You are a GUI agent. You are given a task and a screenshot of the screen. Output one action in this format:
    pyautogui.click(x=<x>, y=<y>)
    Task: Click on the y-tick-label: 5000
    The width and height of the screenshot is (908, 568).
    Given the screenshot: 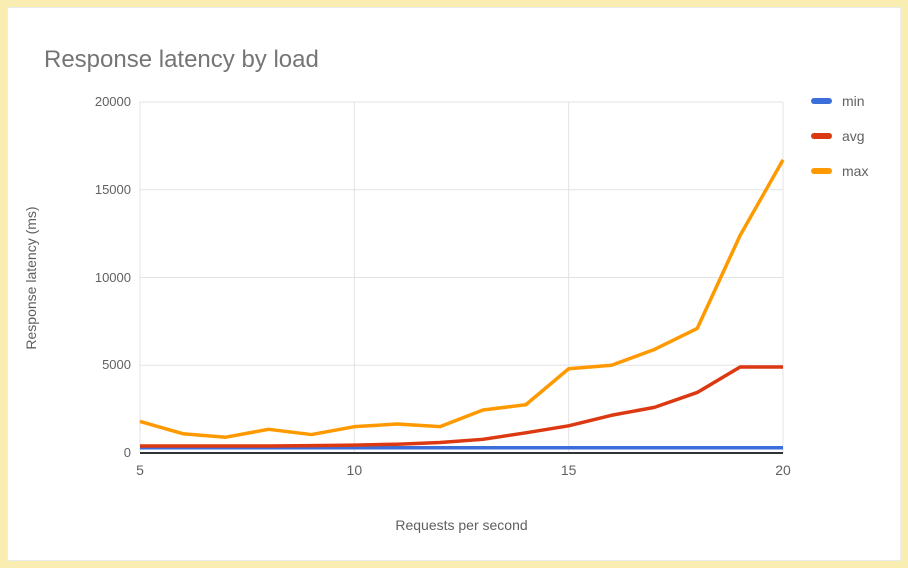 What is the action you would take?
    pyautogui.click(x=116, y=365)
    